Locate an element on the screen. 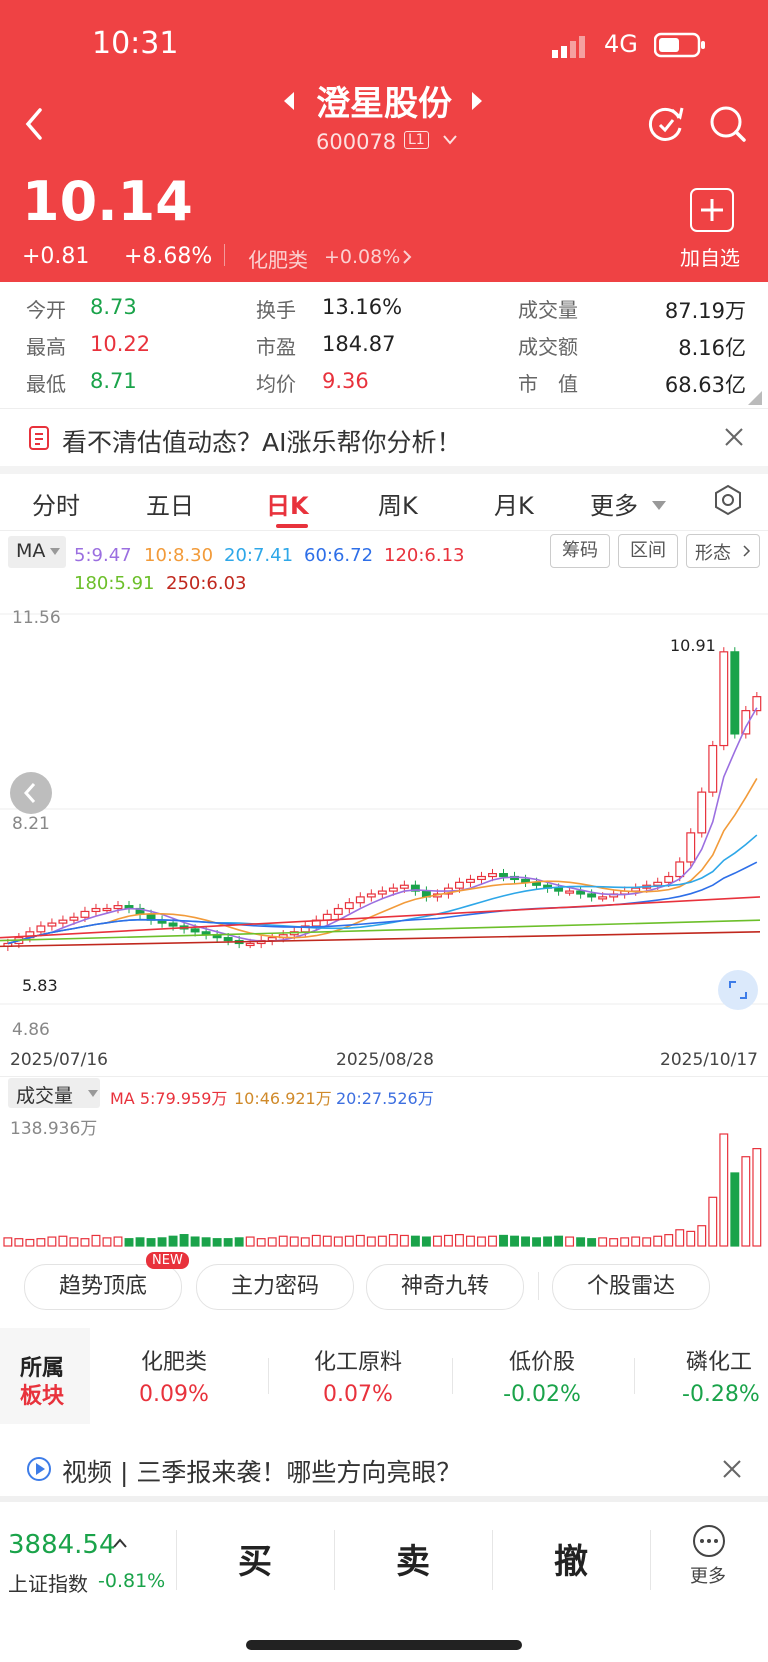  tab-fenshi: 分时 is located at coordinates (56, 506).